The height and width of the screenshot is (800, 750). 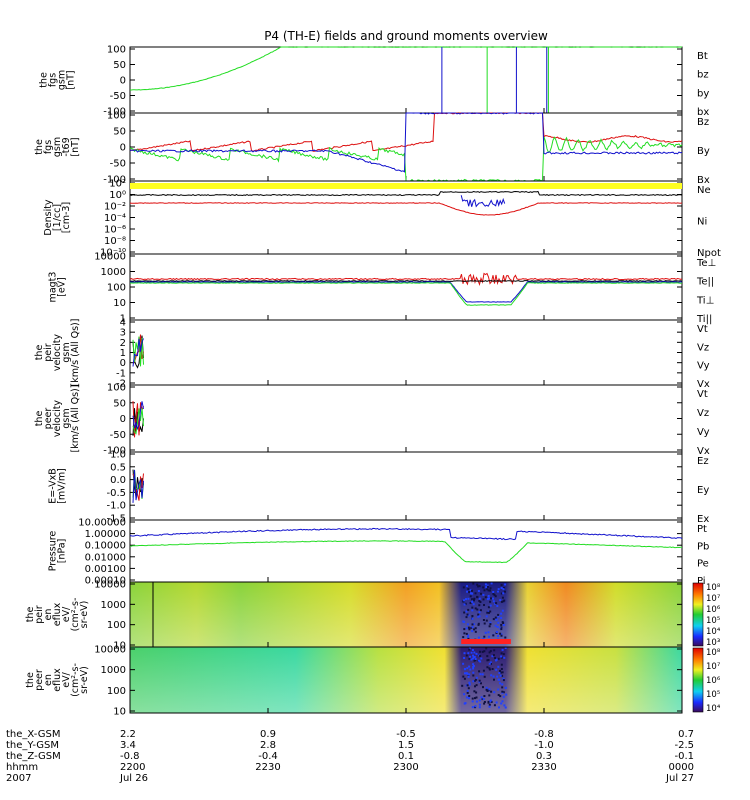 I want to click on y-tick-label: 1000, so click(x=113, y=605).